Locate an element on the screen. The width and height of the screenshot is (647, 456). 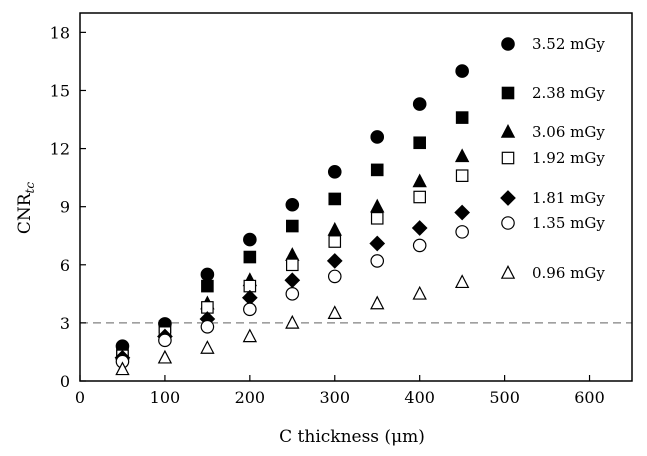
legend-label: 1.81 mGy is located at coordinates (568, 198).